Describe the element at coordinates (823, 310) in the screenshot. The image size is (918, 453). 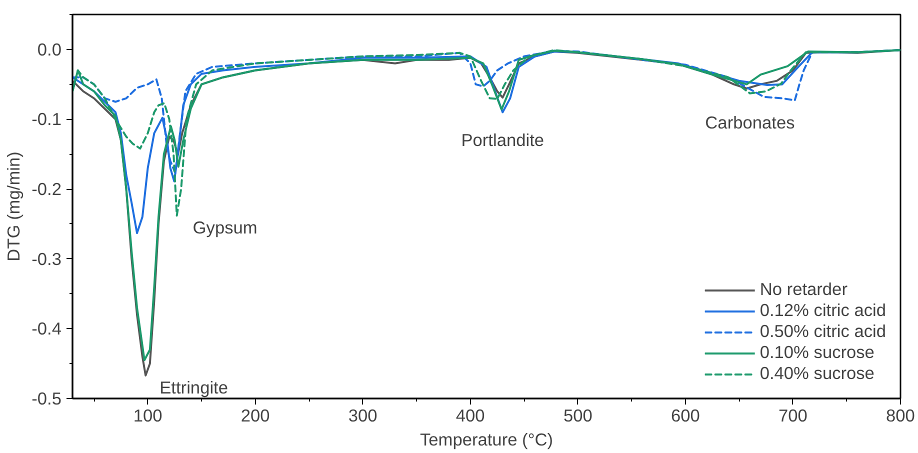
I see `legend-label: 0.12% citric acid` at that location.